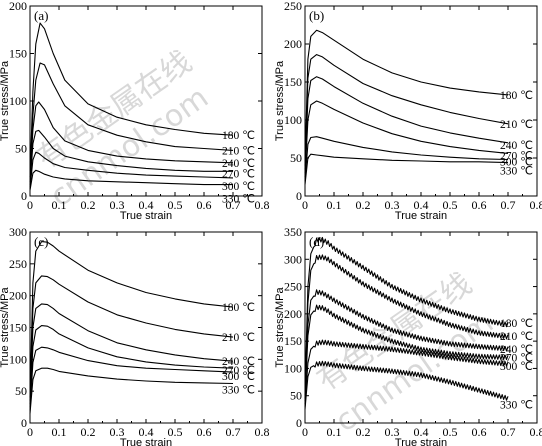 The image size is (542, 446). Describe the element at coordinates (334, 432) in the screenshot. I see `x-tick-label: 0.1` at that location.